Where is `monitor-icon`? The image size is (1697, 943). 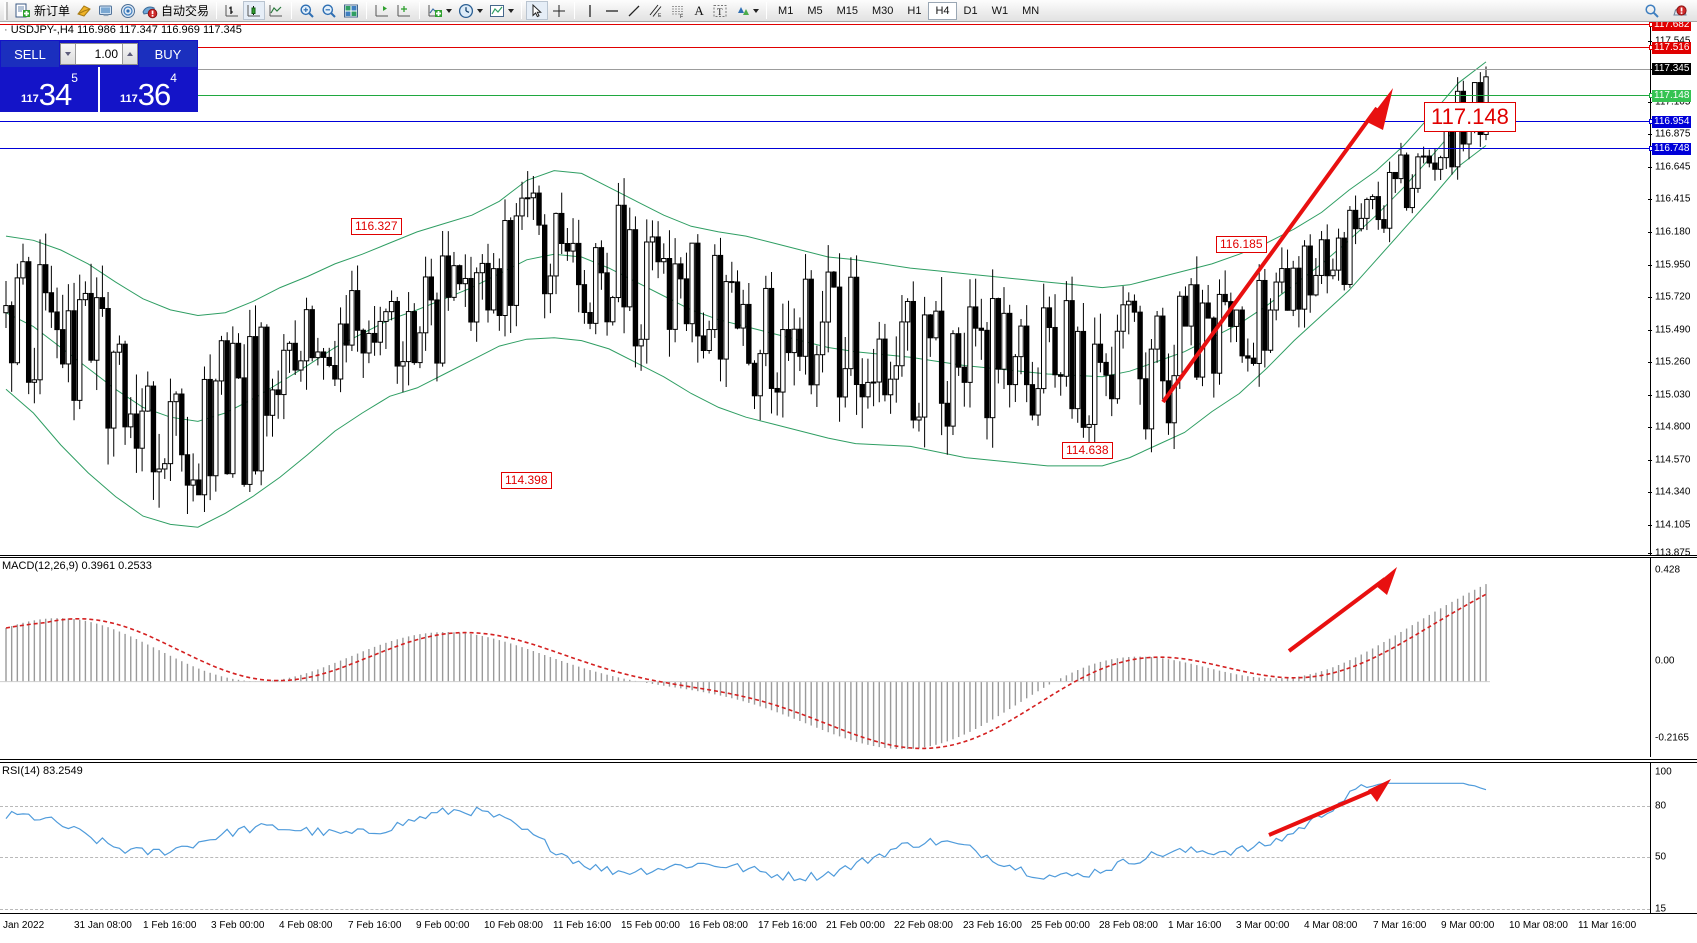 monitor-icon is located at coordinates (106, 10).